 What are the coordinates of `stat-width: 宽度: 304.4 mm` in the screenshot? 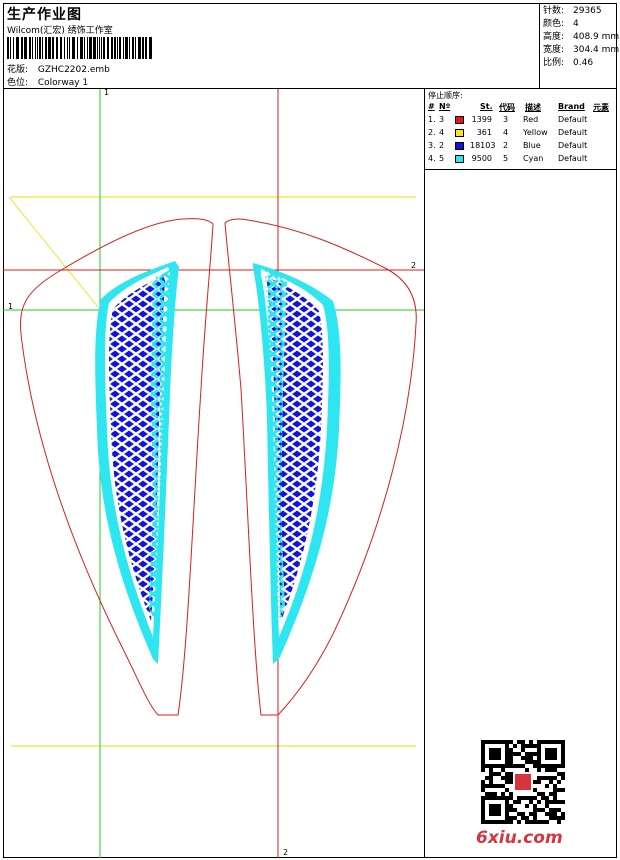 It's located at (581, 50).